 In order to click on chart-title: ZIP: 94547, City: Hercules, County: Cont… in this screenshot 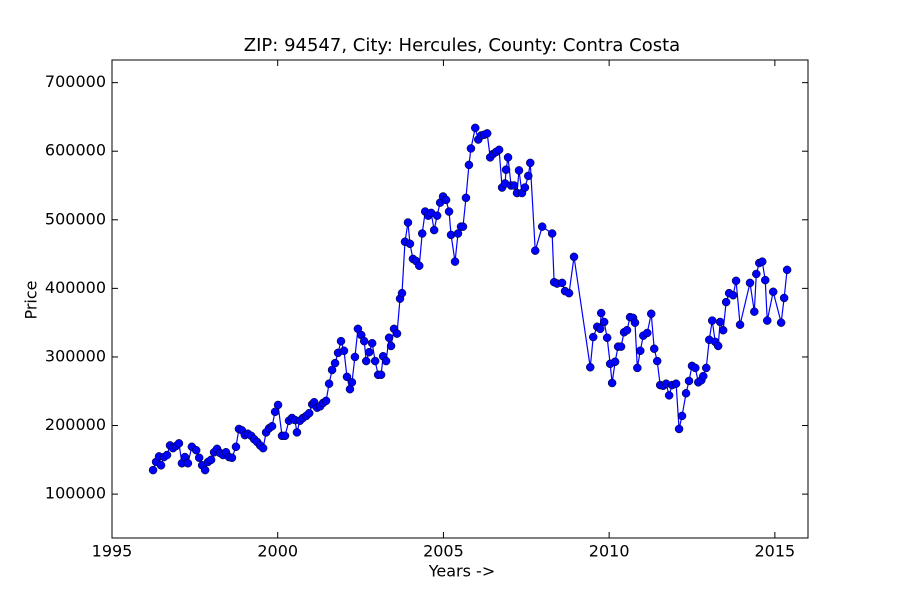, I will do `click(462, 45)`.